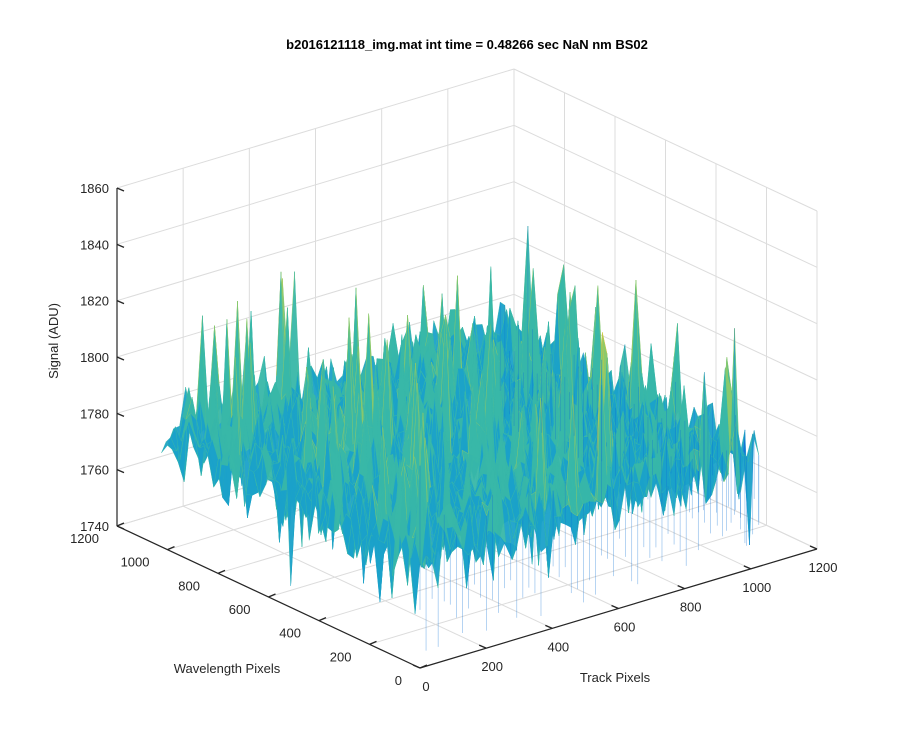  I want to click on y-tick-label: 600, so click(240, 609).